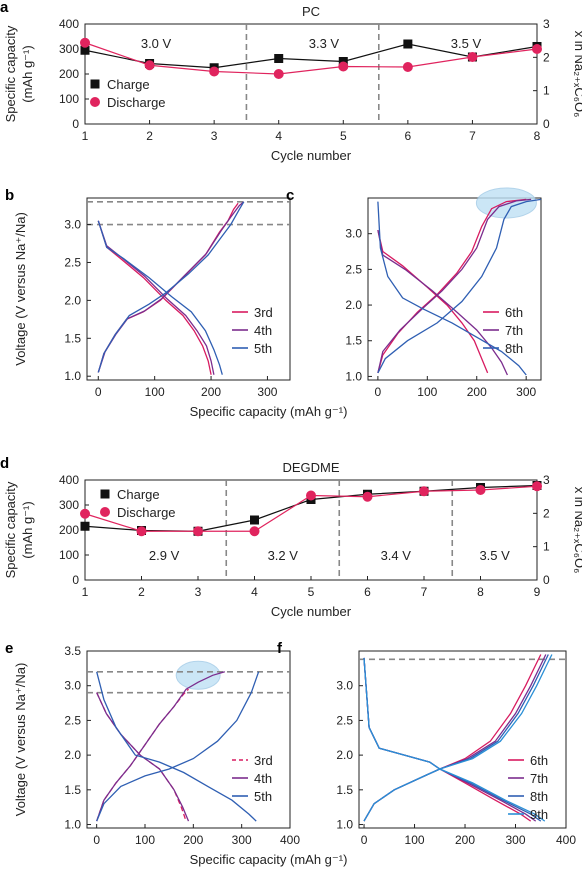 Image resolution: width=582 pixels, height=882 pixels. What do you see at coordinates (539, 796) in the screenshot?
I see `legend-label: 8th` at bounding box center [539, 796].